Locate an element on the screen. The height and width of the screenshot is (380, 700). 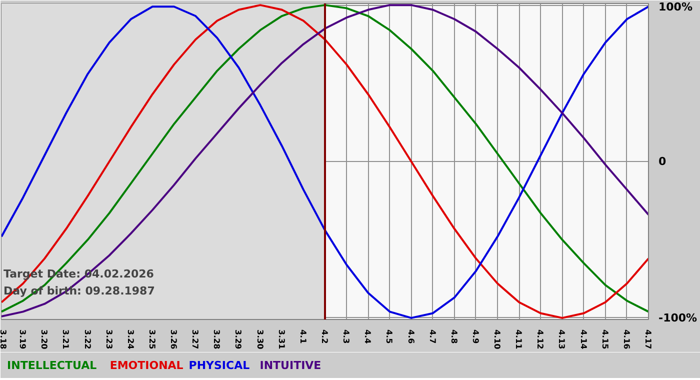
y-tick-label: -100% is located at coordinates (678, 317).